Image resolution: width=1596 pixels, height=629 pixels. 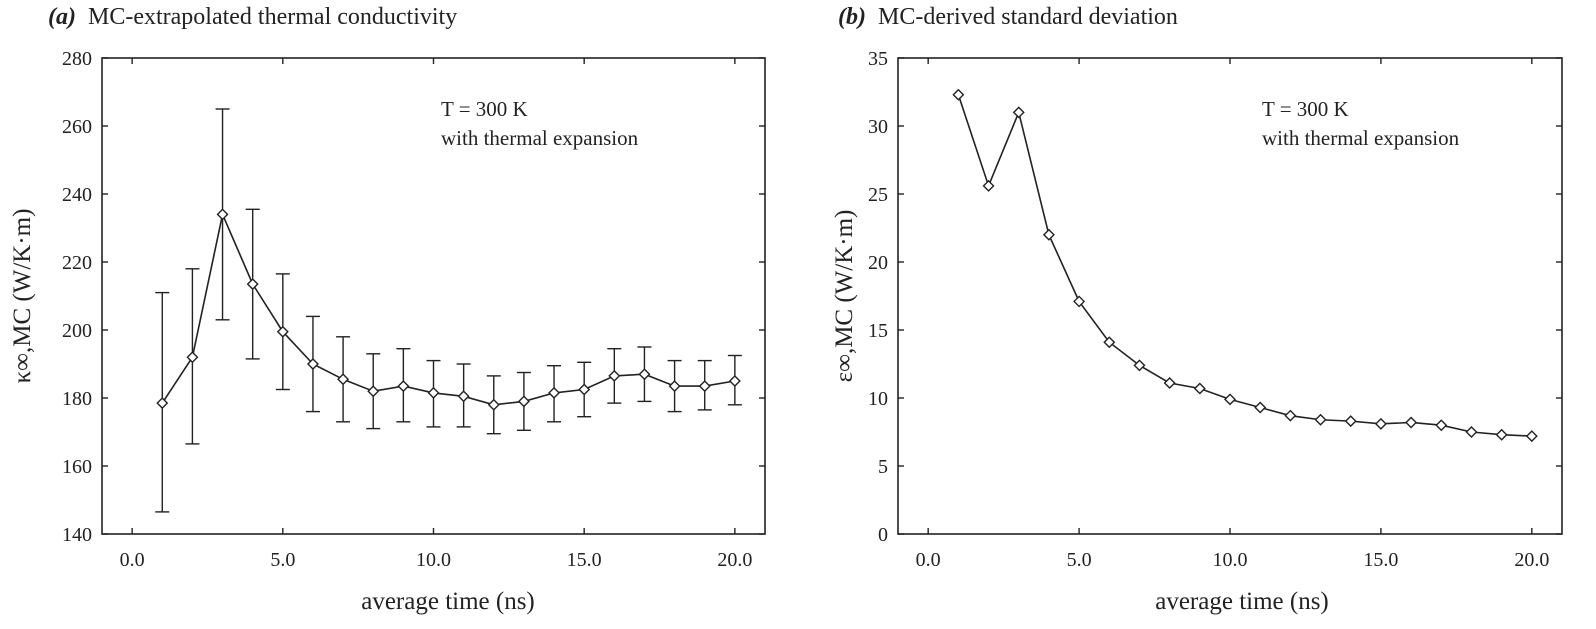 I want to click on a-ytick-label: 240, so click(x=77, y=195).